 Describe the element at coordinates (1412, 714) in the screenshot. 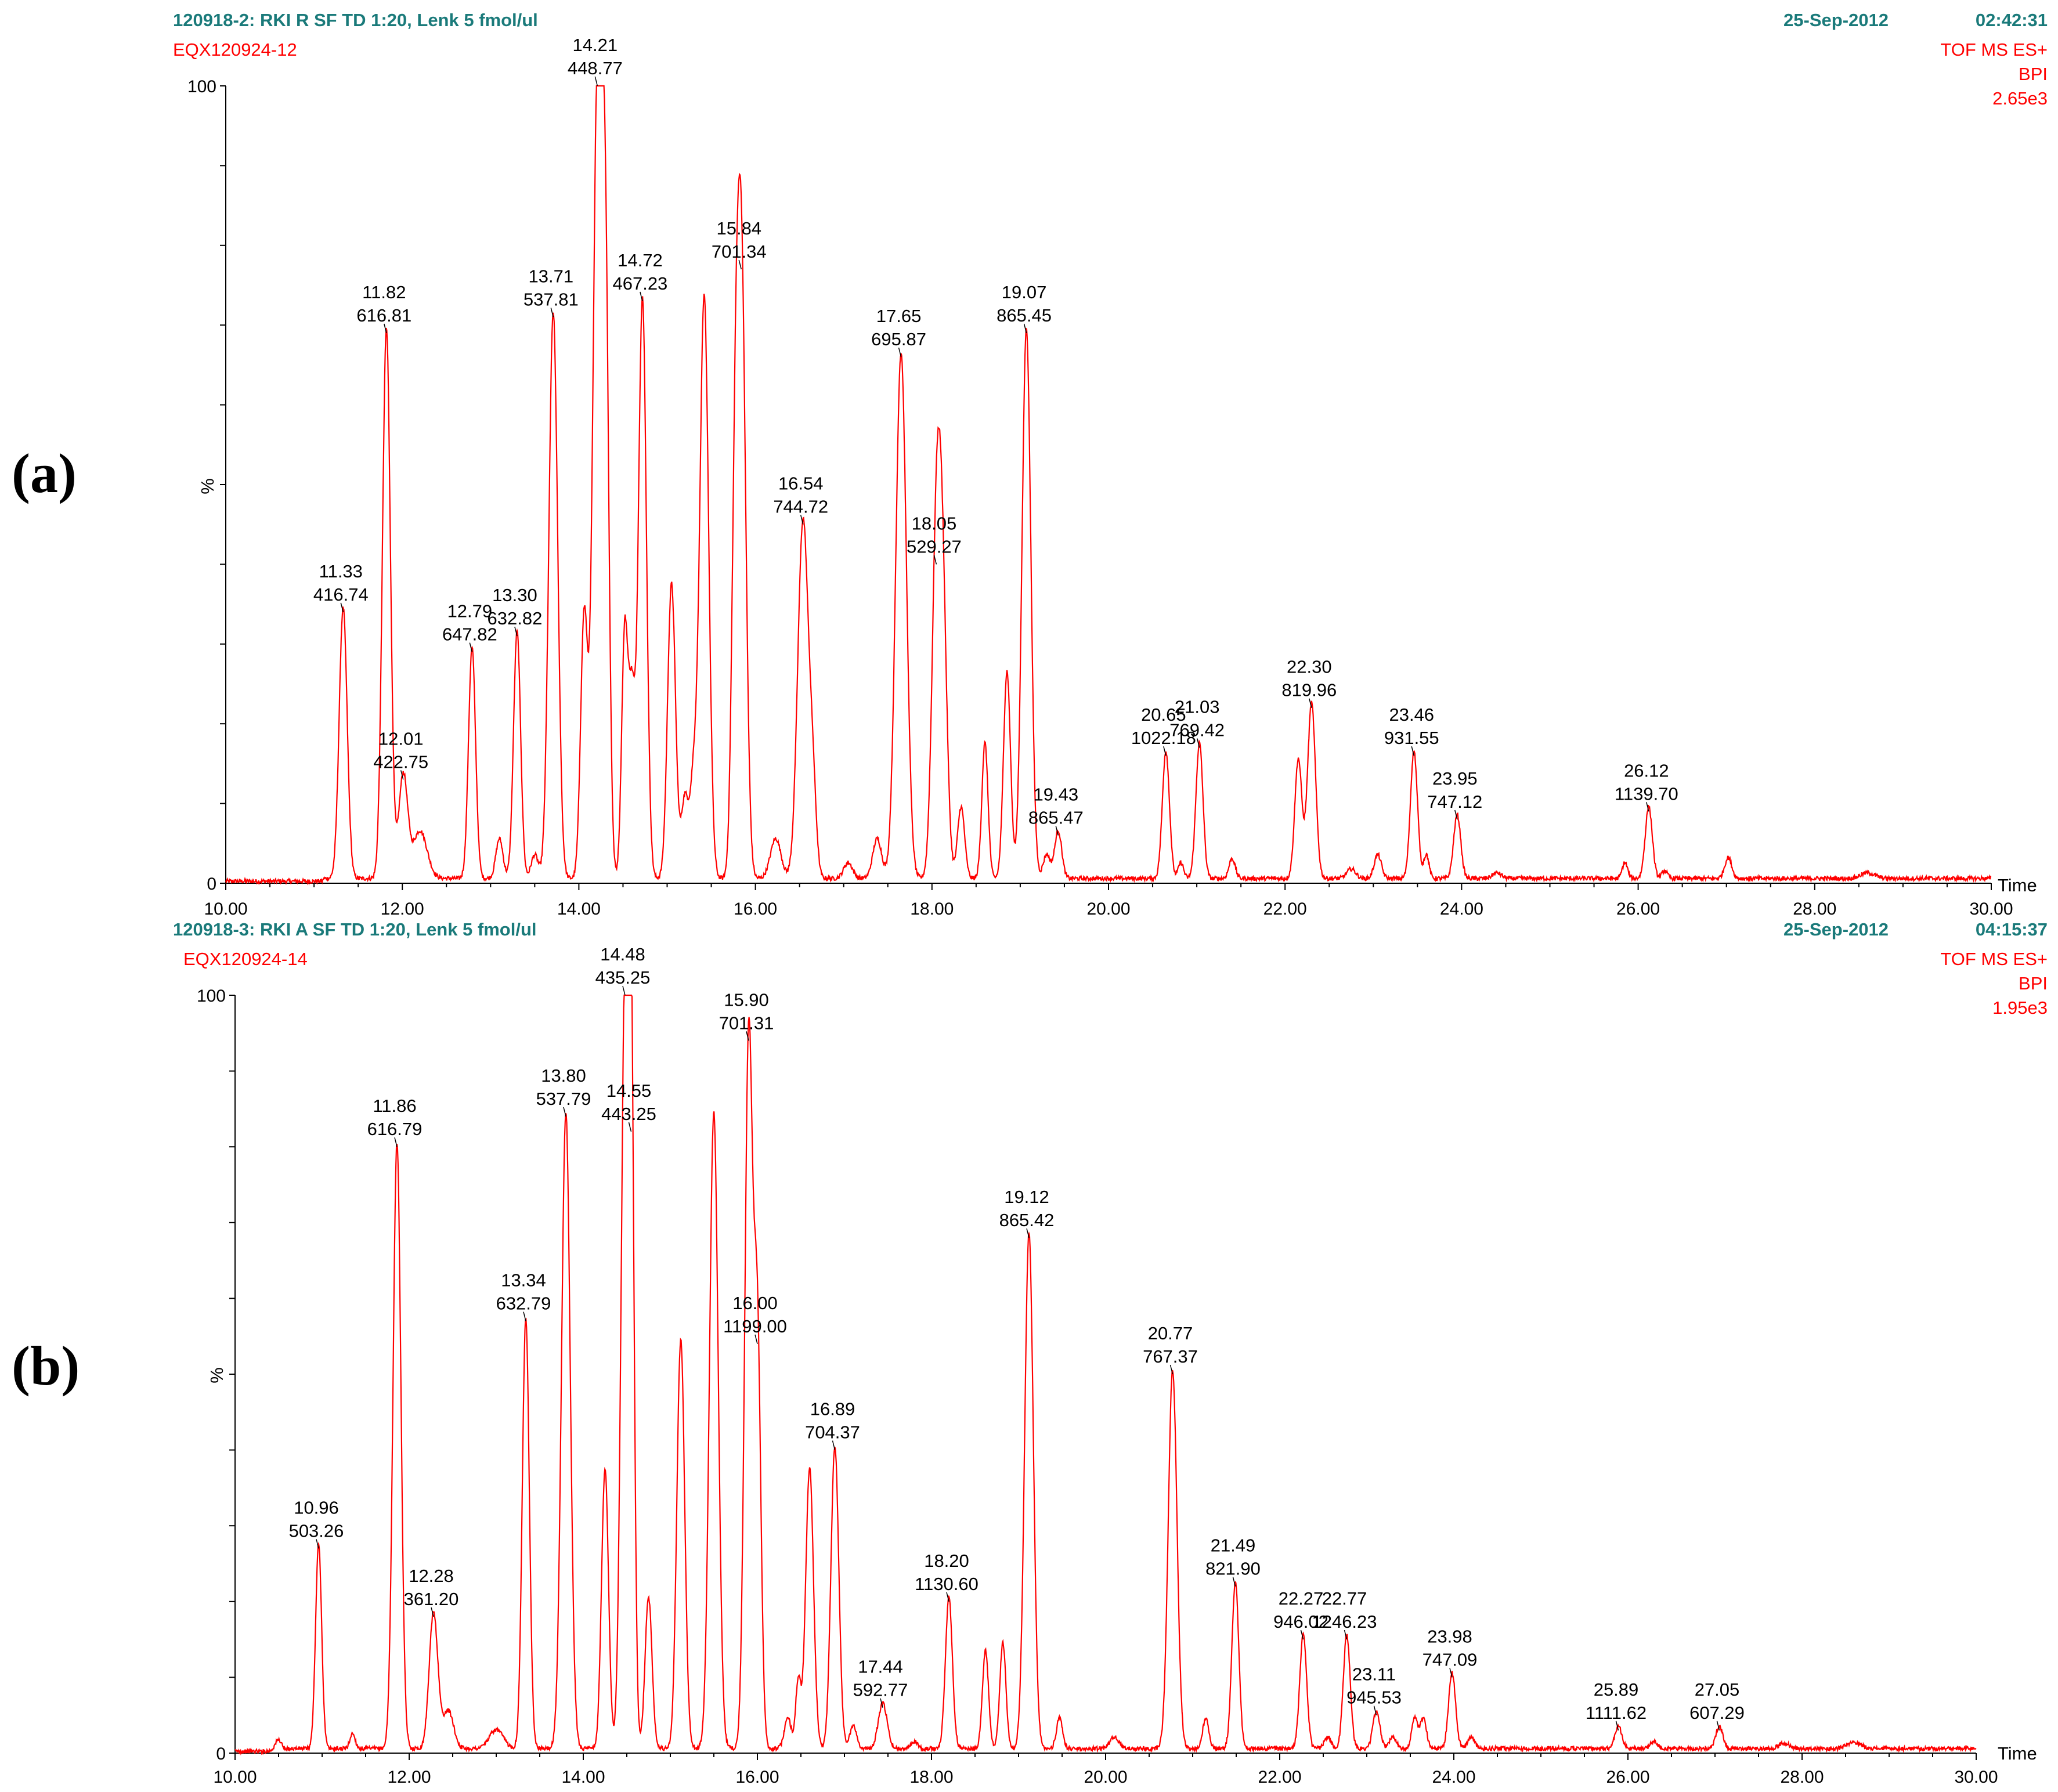

I see `peak-retention-time: 23.46` at that location.